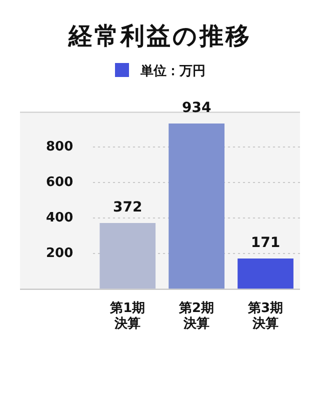 Image resolution: width=320 pixels, height=400 pixels. Describe the element at coordinates (173, 71) in the screenshot. I see `legend-label: 単位：万円` at that location.